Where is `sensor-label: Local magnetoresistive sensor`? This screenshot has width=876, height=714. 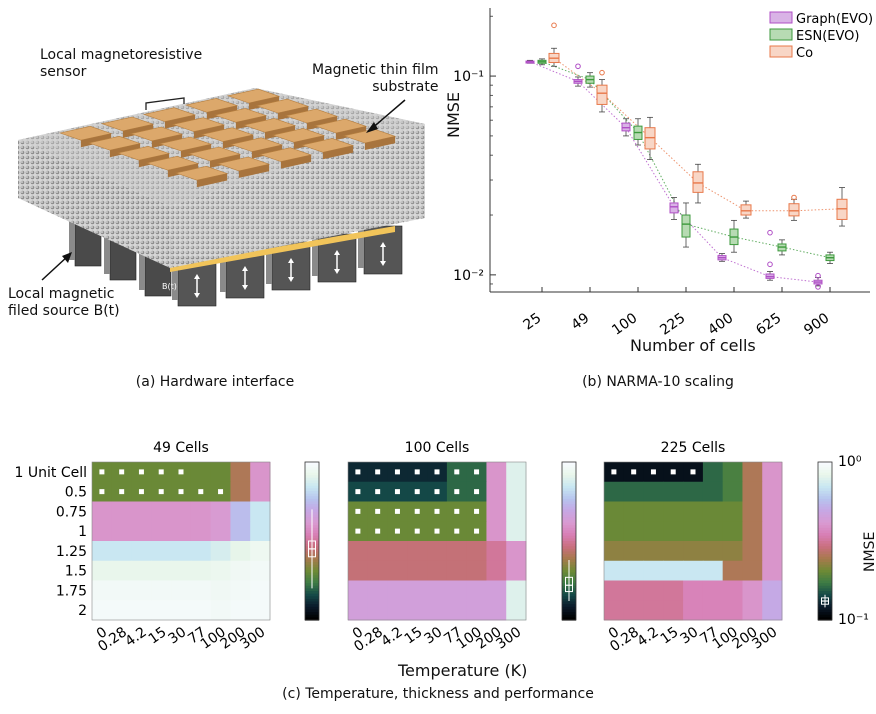
sensor-label: Local magnetoresistive sensor is located at coordinates (121, 63).